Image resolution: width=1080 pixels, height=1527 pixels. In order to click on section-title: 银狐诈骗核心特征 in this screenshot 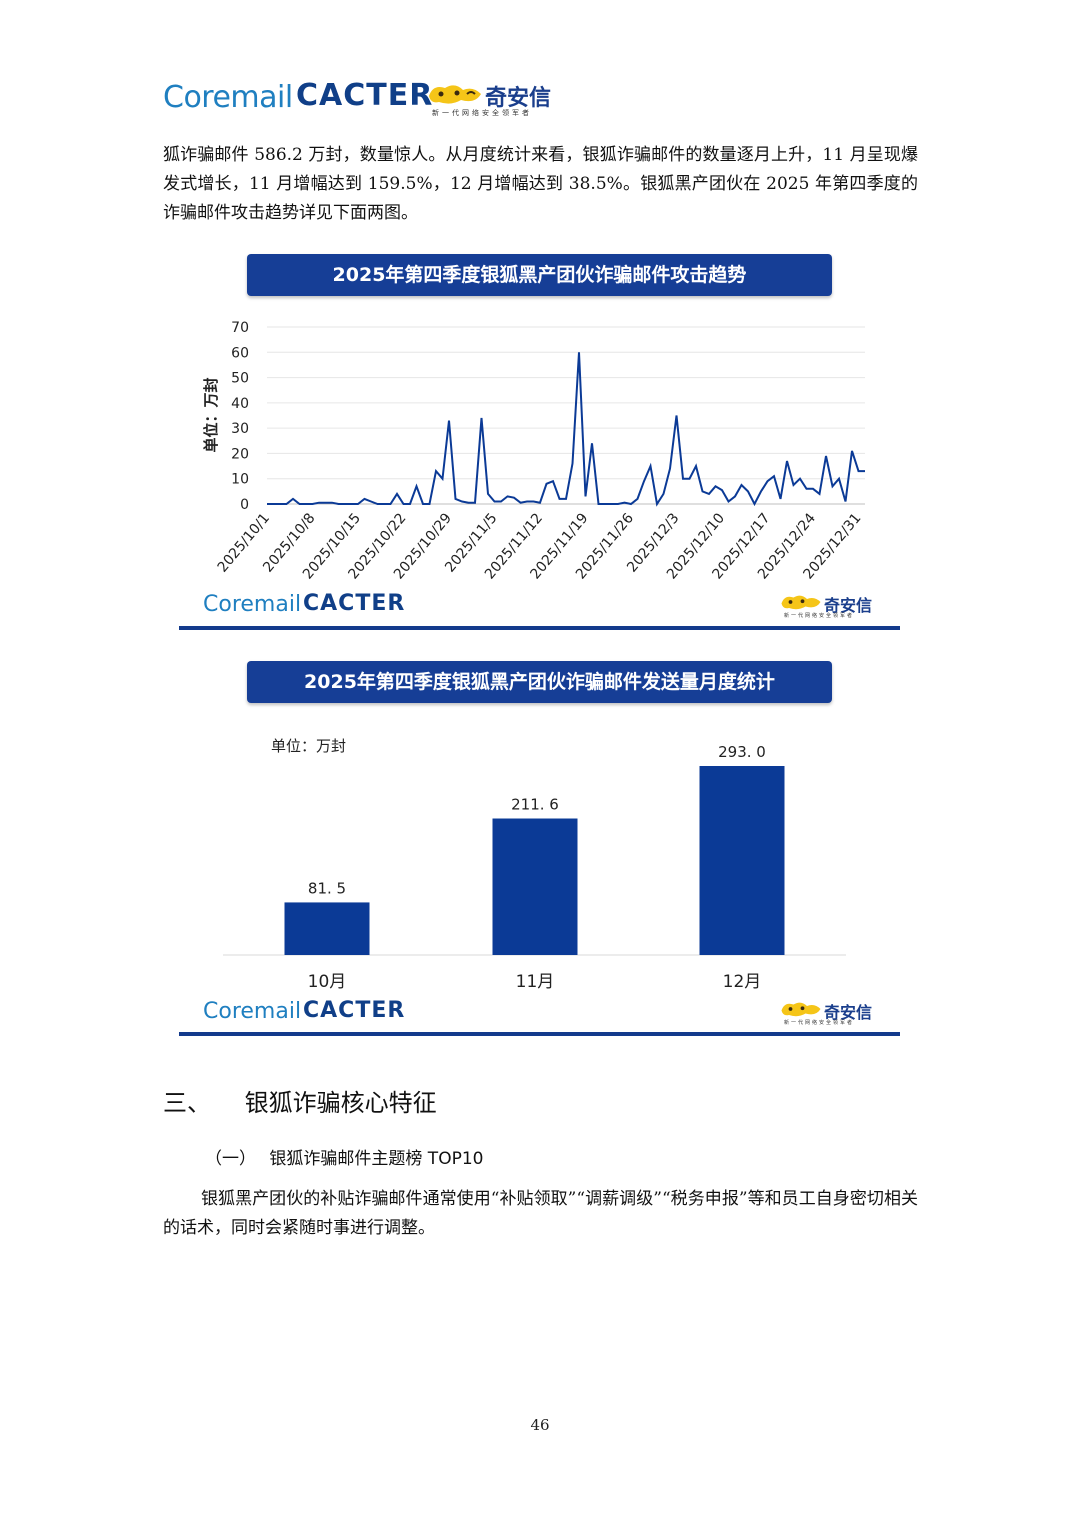, I will do `click(340, 1103)`.